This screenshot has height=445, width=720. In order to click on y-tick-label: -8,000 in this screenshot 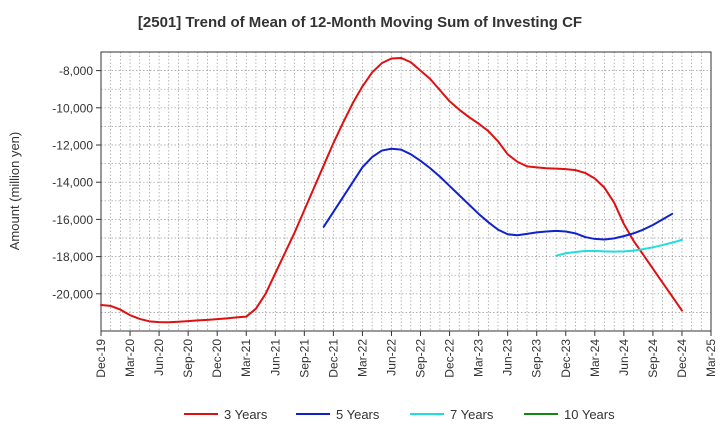, I will do `click(76, 71)`.